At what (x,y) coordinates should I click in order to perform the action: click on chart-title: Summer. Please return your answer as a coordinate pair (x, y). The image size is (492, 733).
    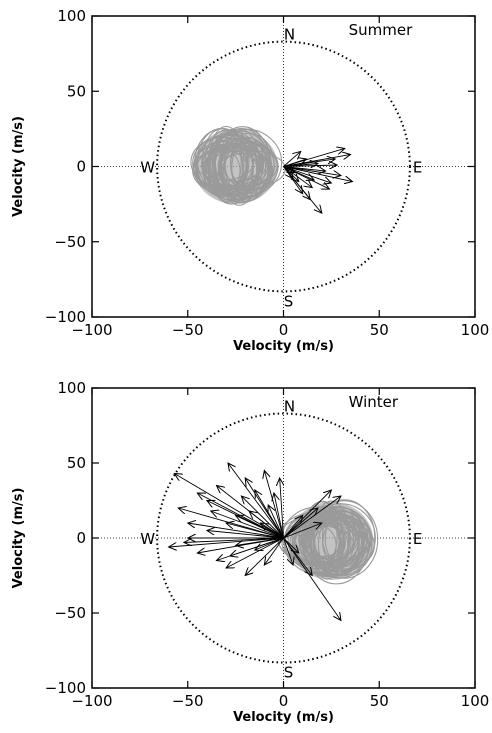
    Looking at the image, I should click on (381, 30).